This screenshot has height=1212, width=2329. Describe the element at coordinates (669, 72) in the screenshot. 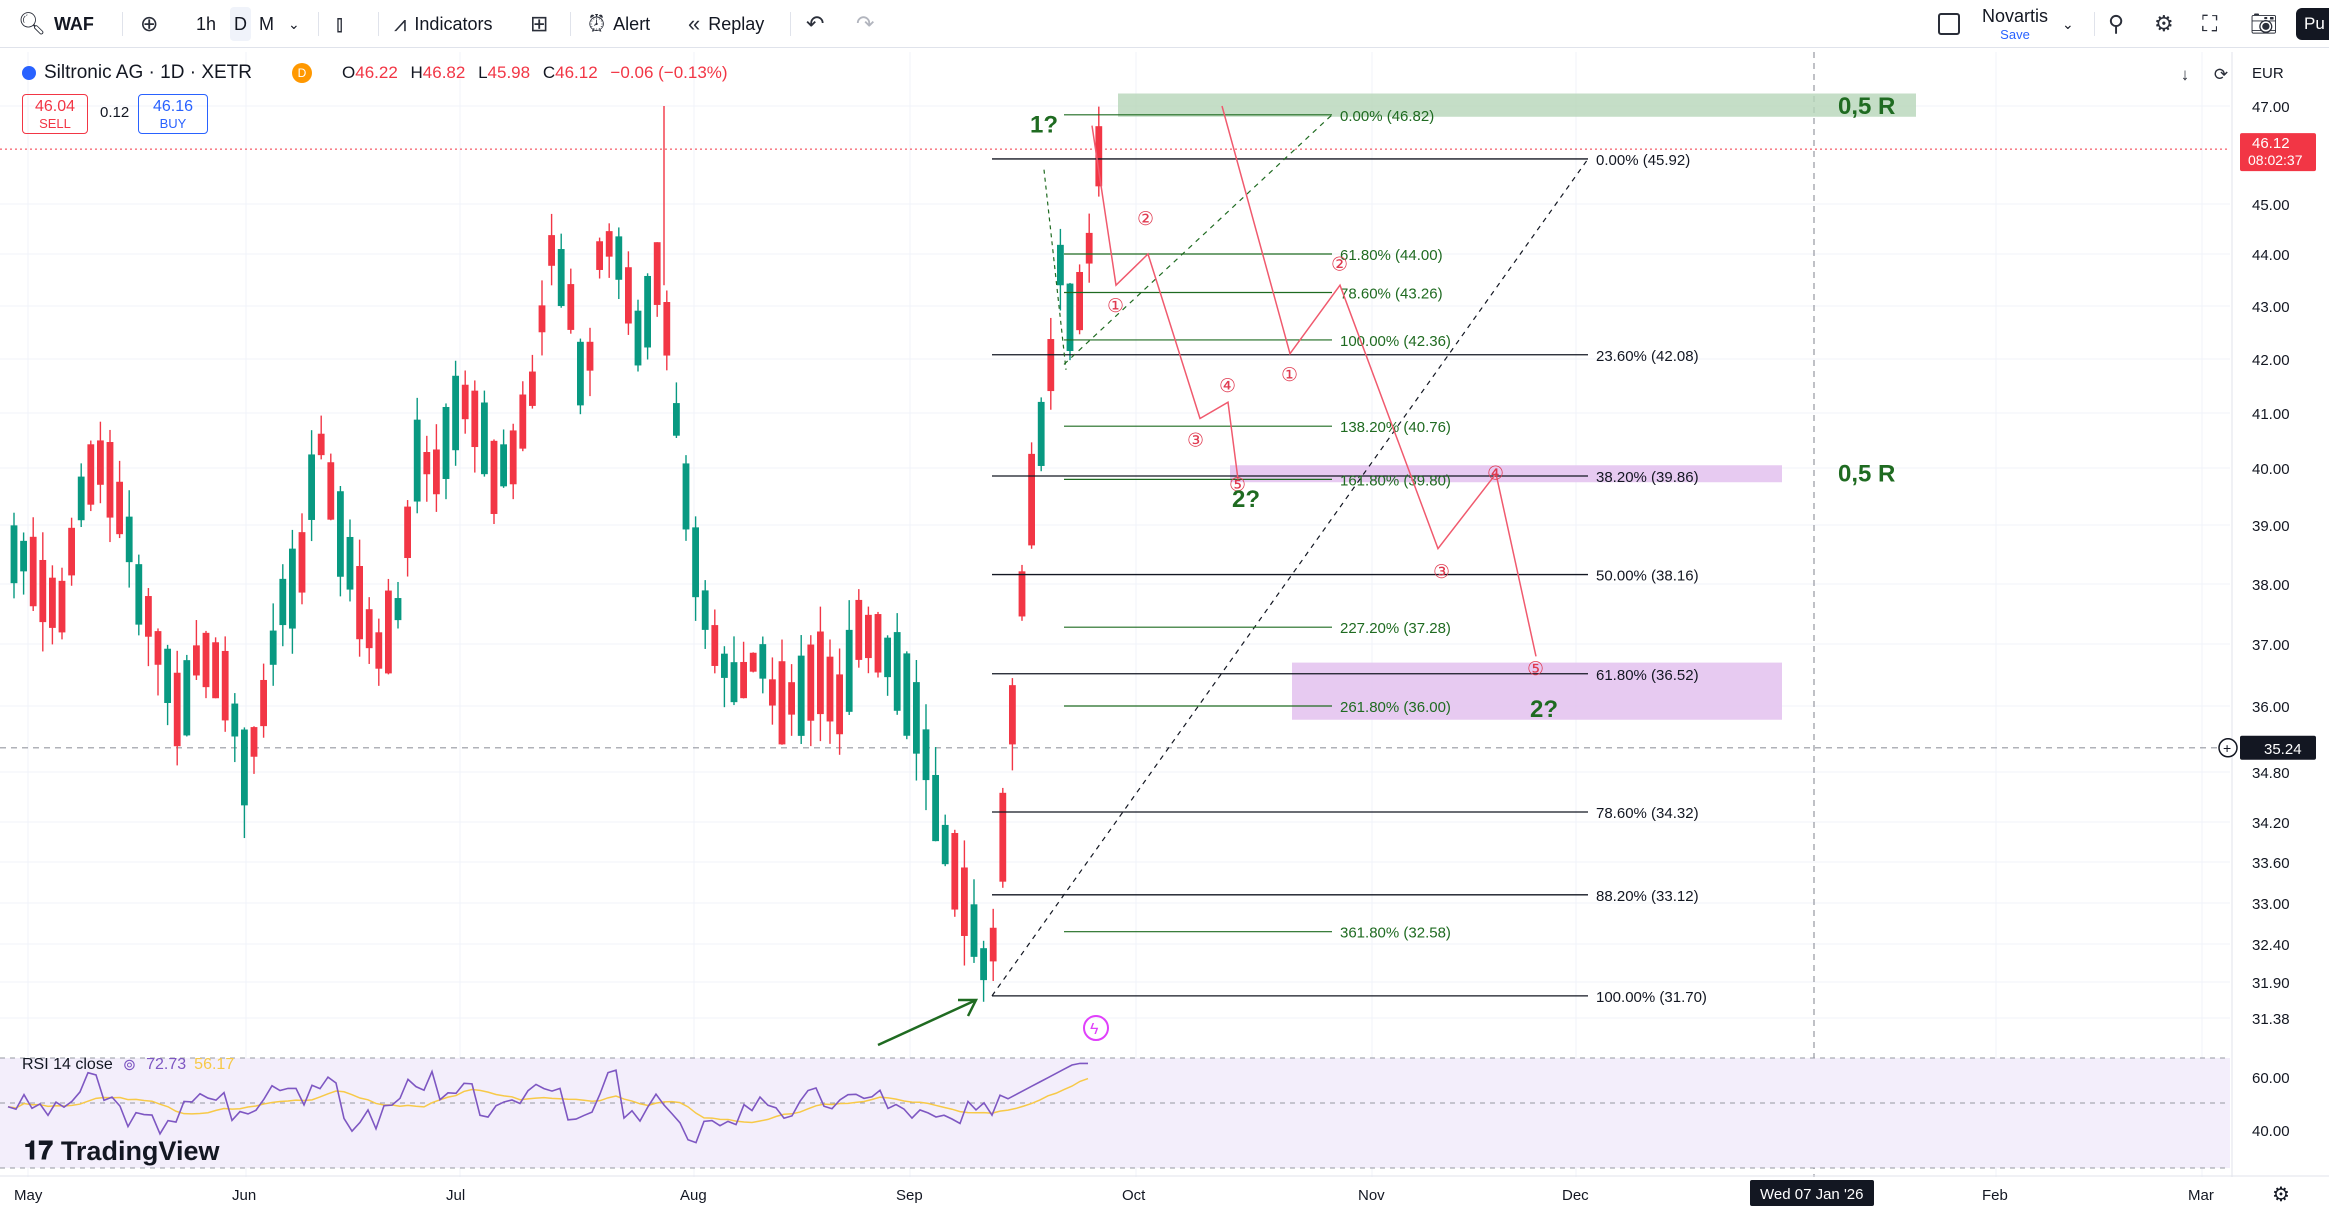

I see `change-value: −0.06 (−0.13%)` at that location.